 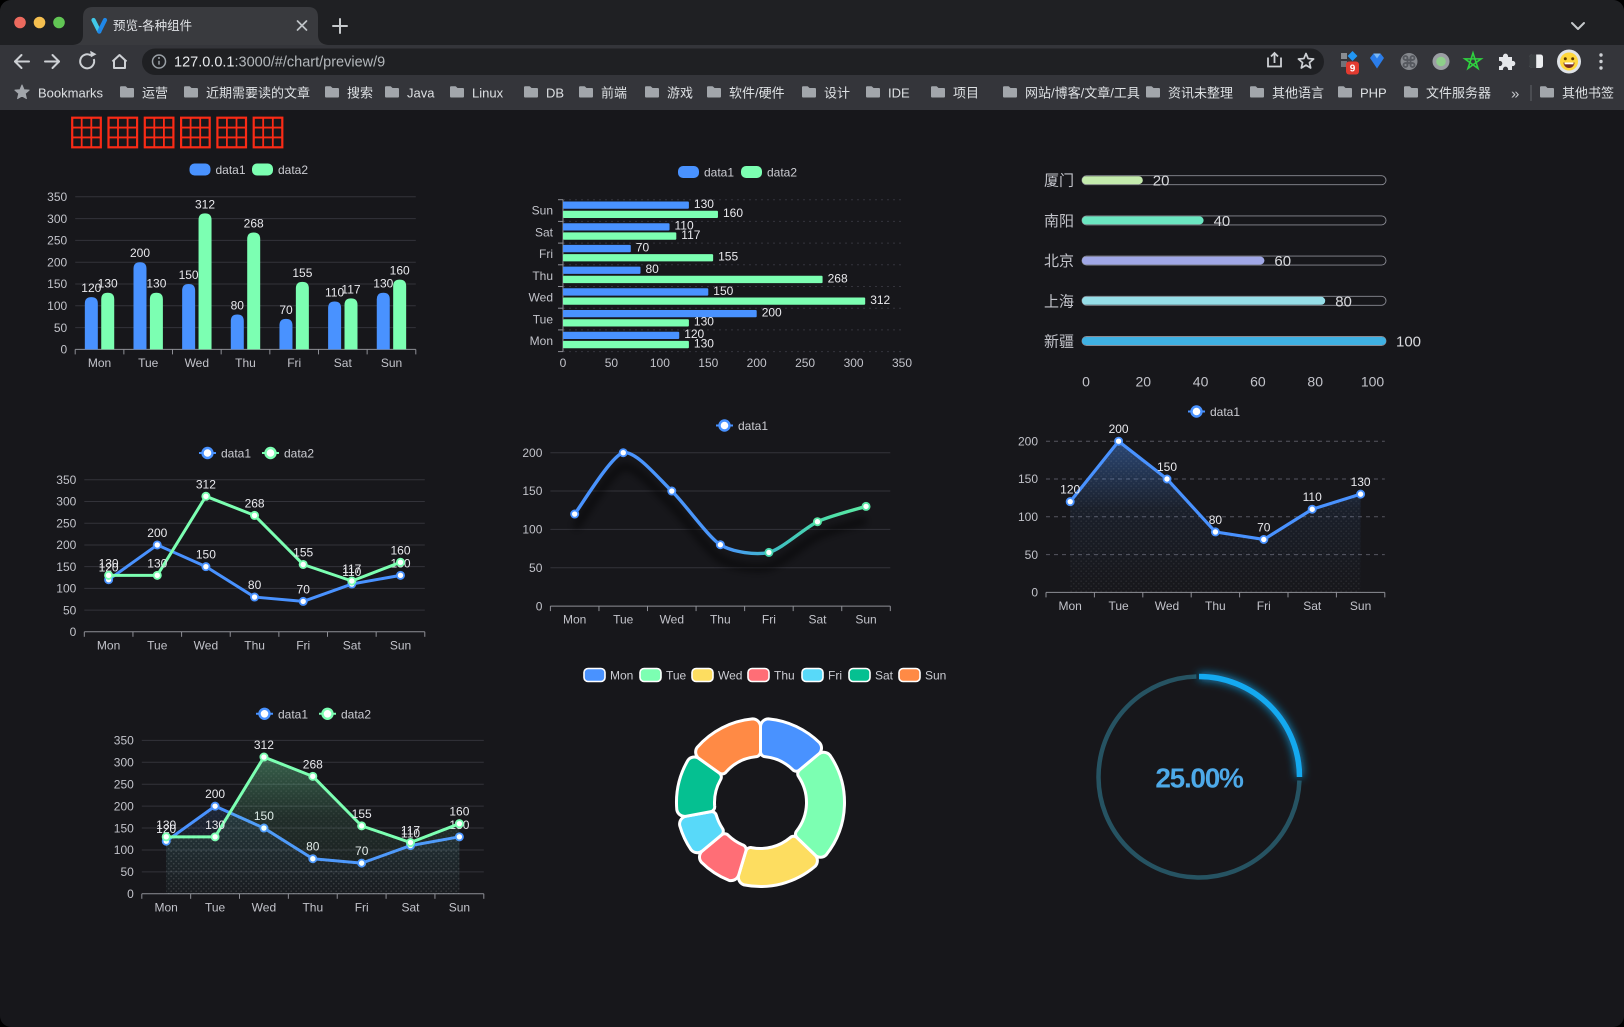 What do you see at coordinates (614, 93) in the screenshot?
I see `svg-text: 前端` at bounding box center [614, 93].